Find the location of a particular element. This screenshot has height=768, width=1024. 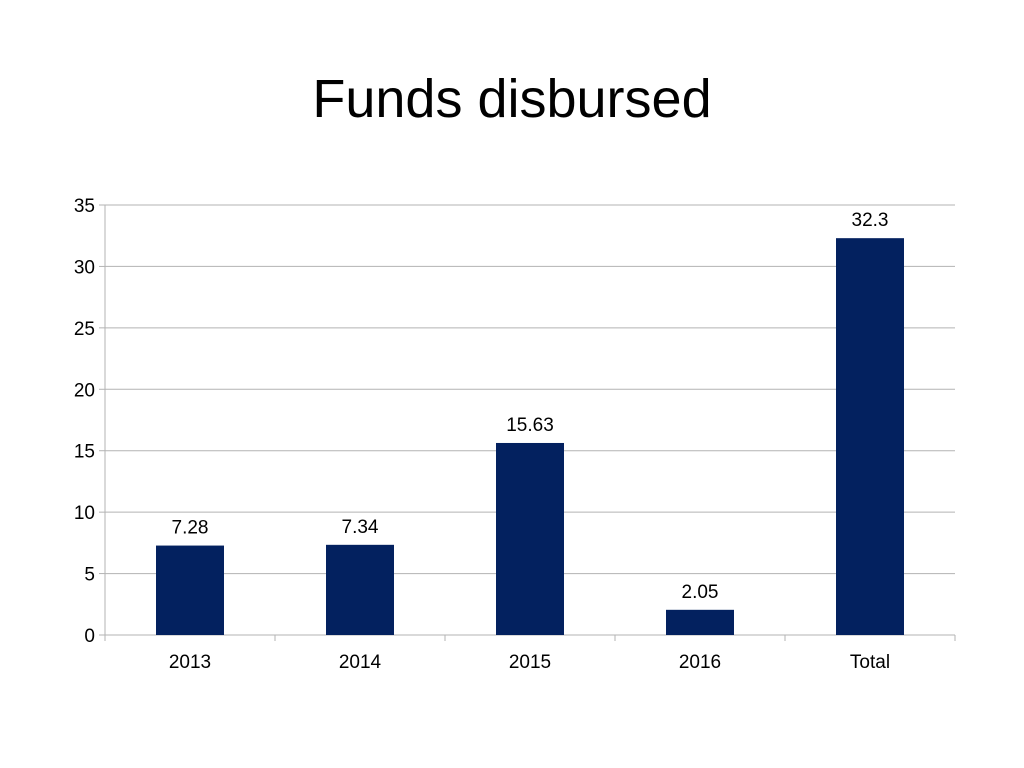

data-label: 7.34 is located at coordinates (360, 527).